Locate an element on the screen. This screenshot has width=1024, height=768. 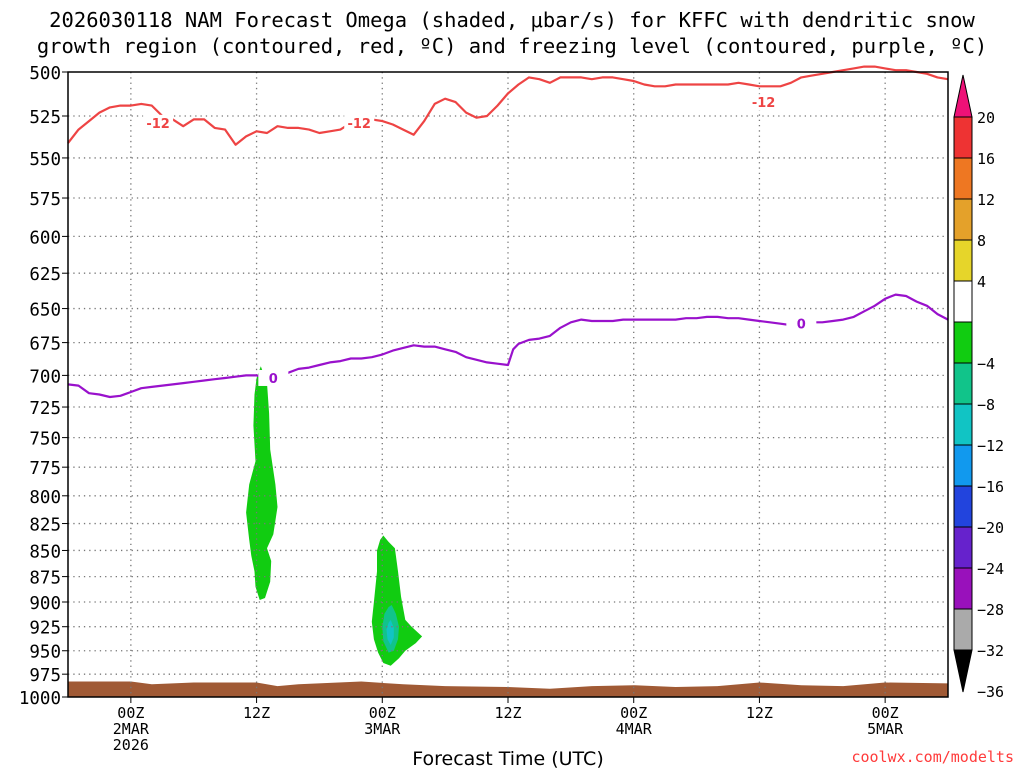
colorbar-label-3: 8 is located at coordinates (981, 241).